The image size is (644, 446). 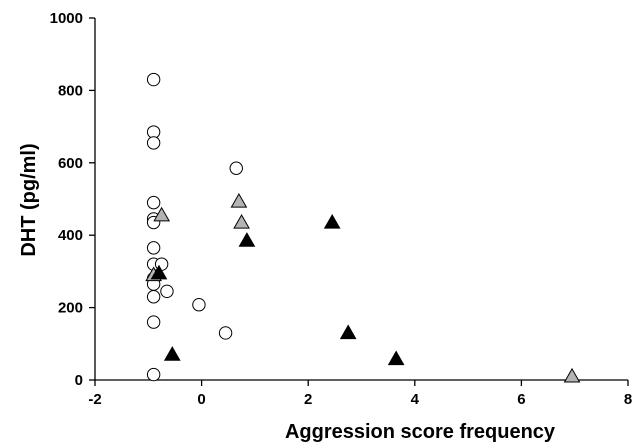 What do you see at coordinates (70, 163) in the screenshot?
I see `y-tick-label: 600` at bounding box center [70, 163].